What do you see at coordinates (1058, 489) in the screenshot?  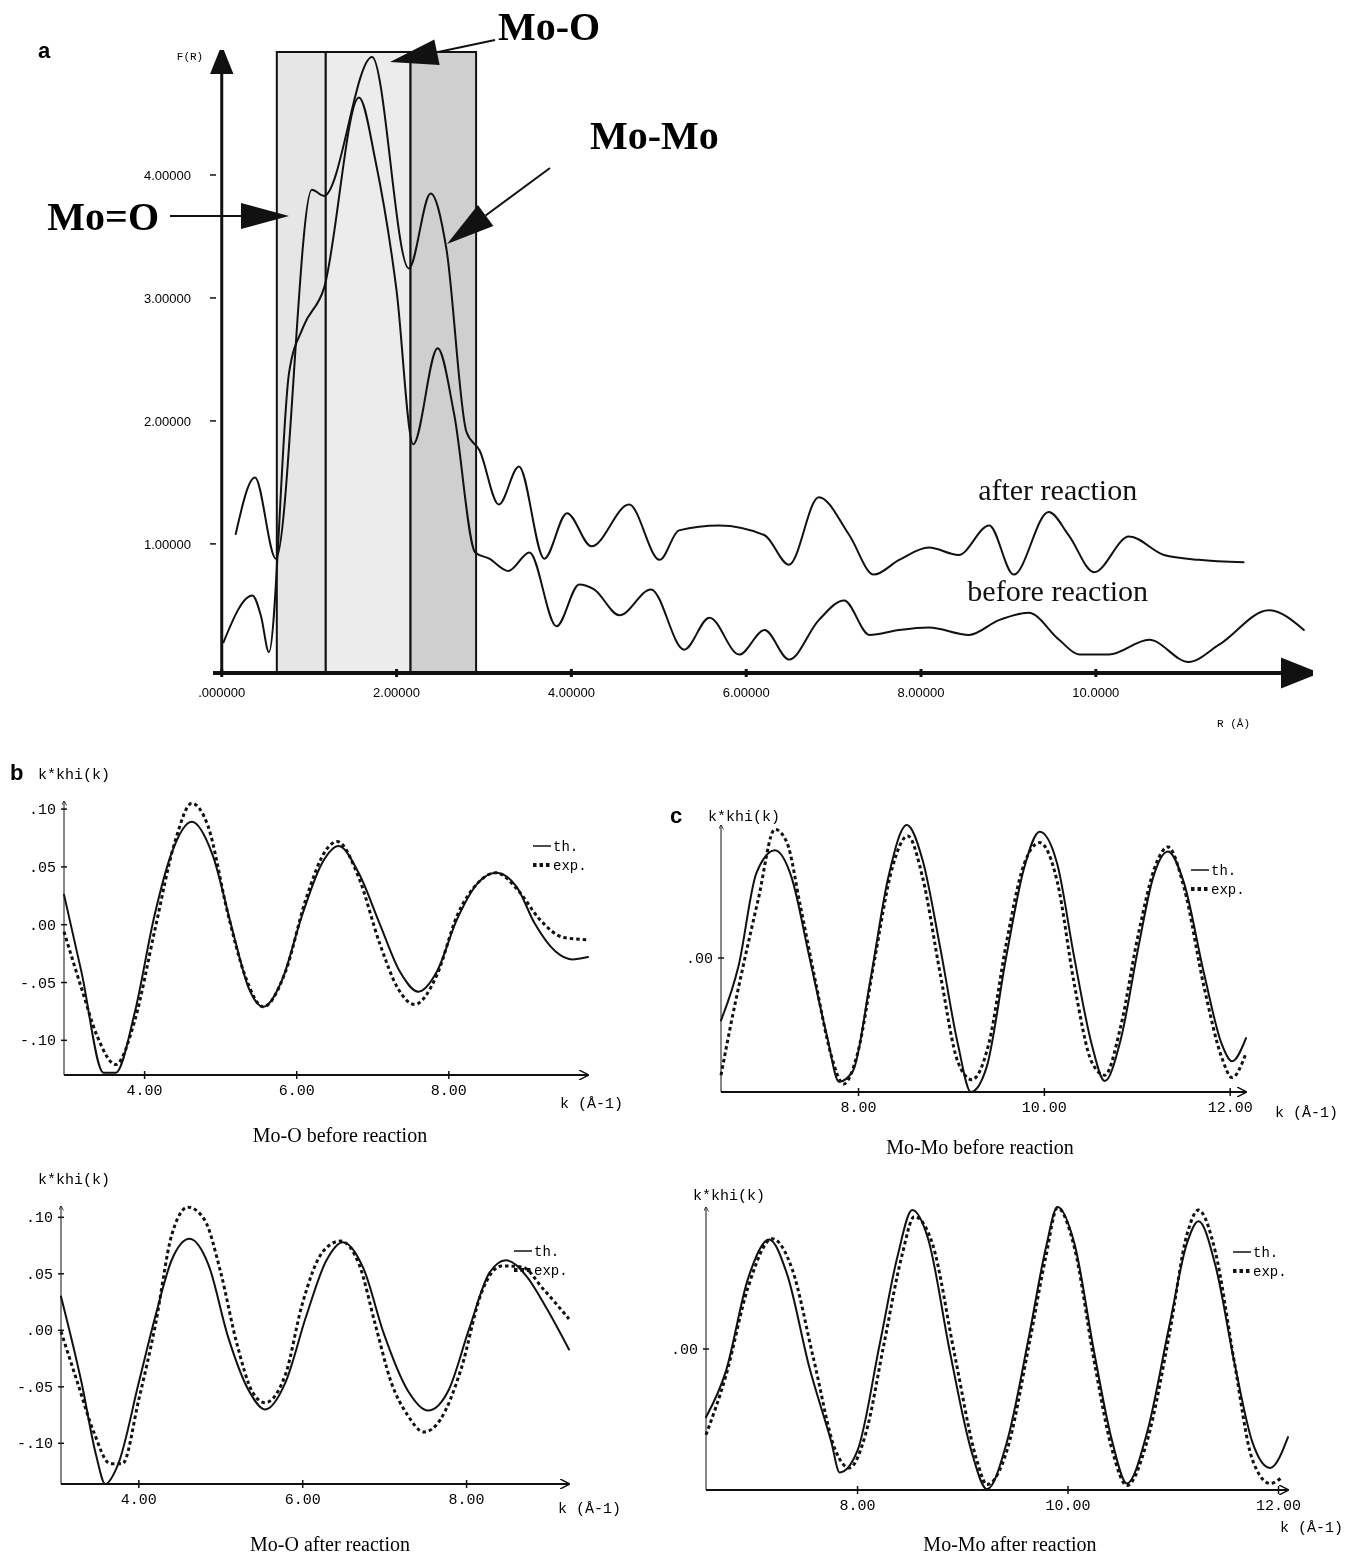 I see `series-label: after reaction` at bounding box center [1058, 489].